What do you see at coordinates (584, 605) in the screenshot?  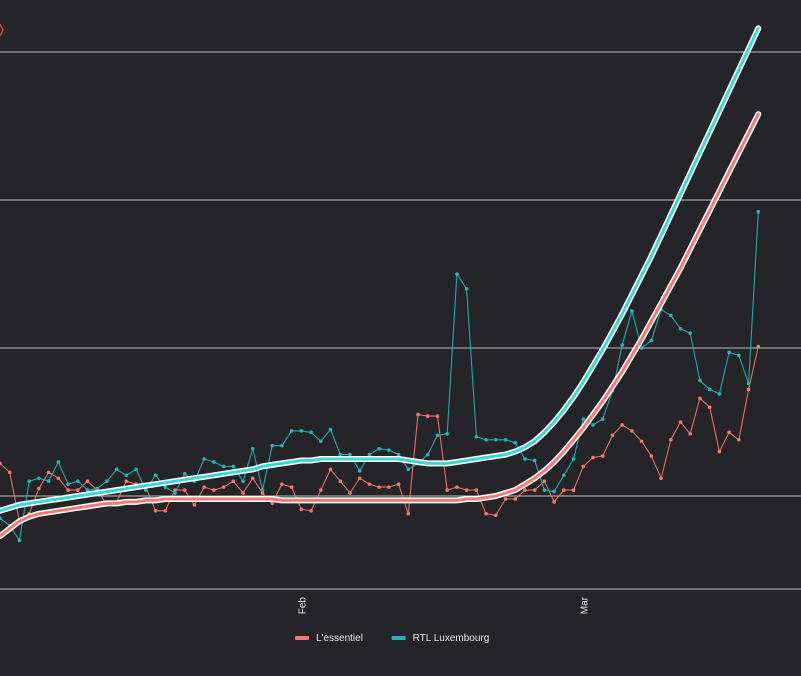 I see `x-tick-label: Mar` at bounding box center [584, 605].